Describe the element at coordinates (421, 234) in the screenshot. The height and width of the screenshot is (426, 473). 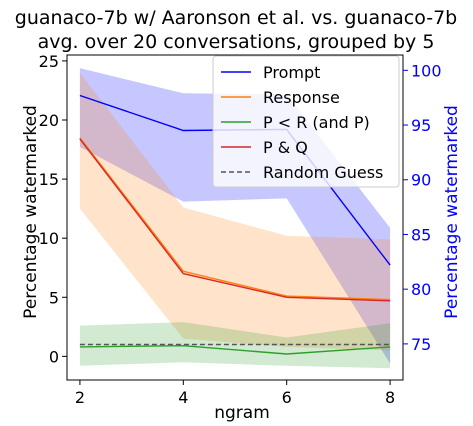
I see `y2-tick-label: 85` at that location.